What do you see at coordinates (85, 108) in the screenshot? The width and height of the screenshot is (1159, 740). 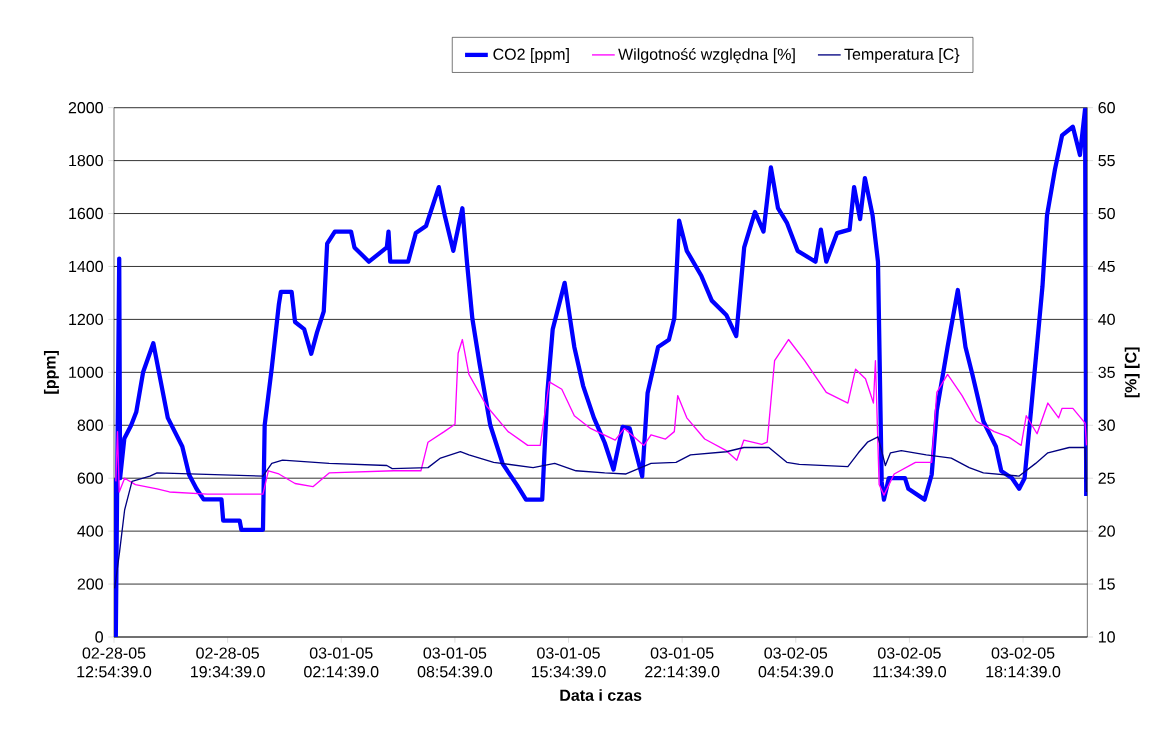 I see `y-tick-label: 2000` at bounding box center [85, 108].